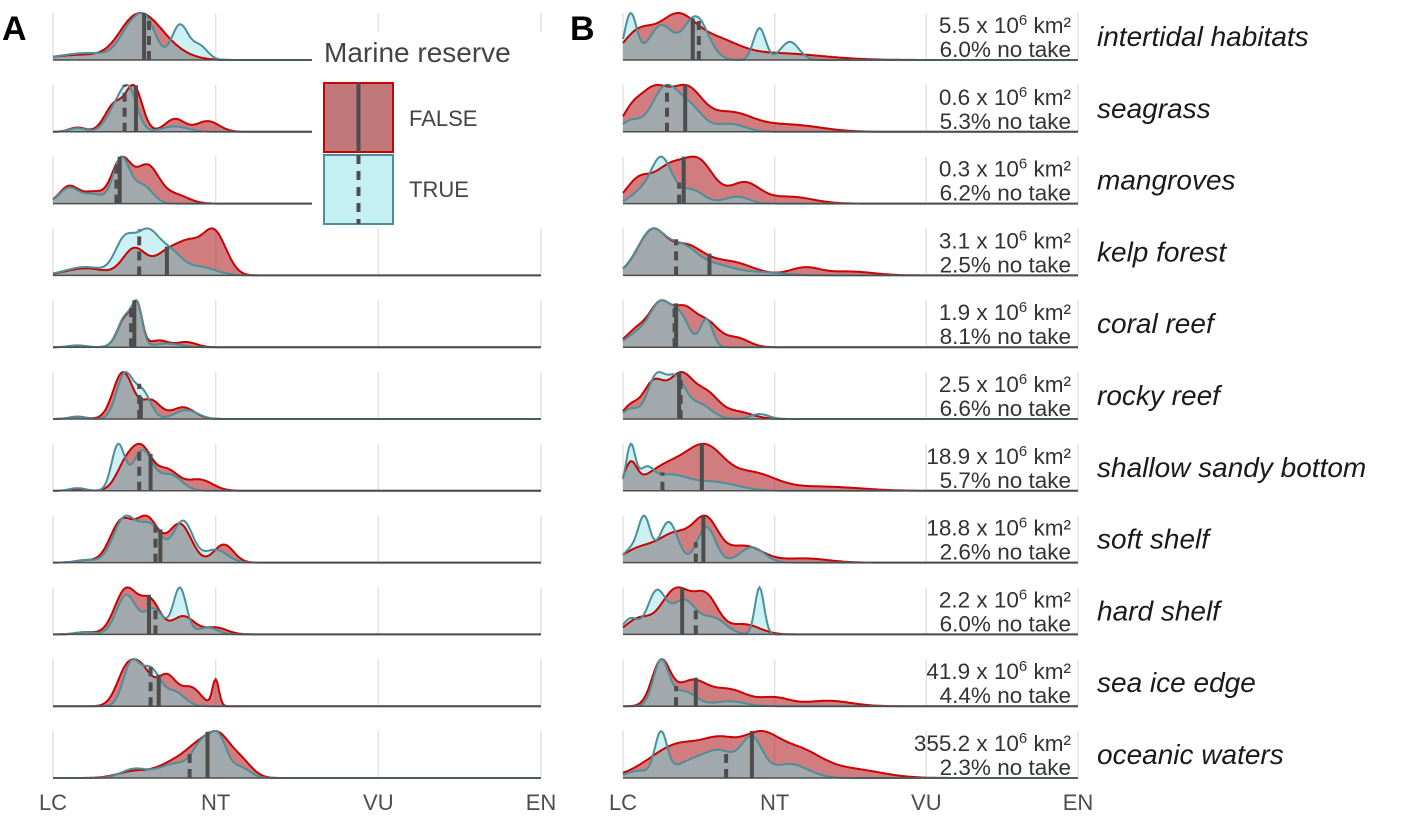 This screenshot has height=840, width=1425. I want to click on habitat-label: soft shelf, so click(1154, 539).